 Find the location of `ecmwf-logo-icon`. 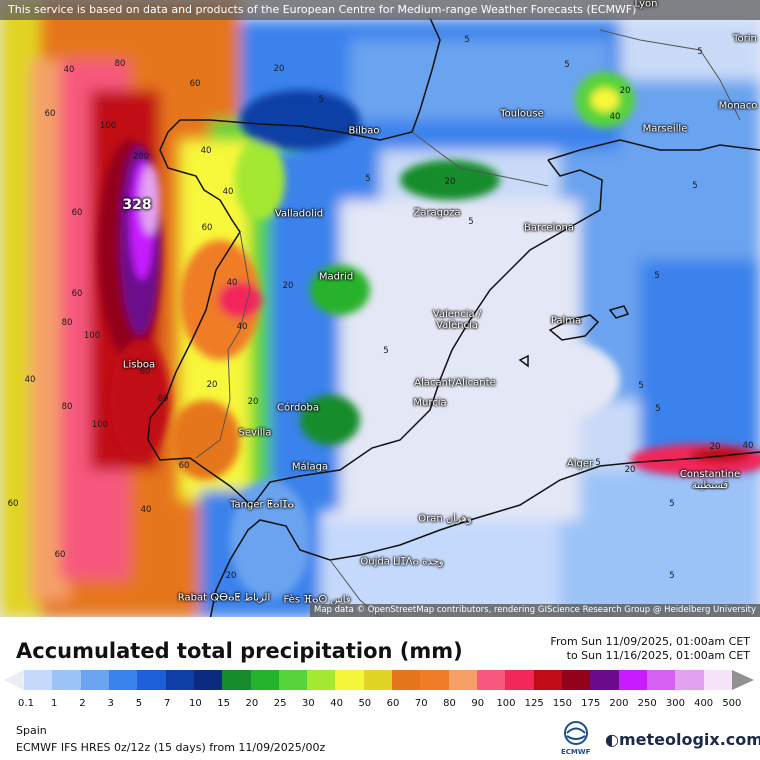

ecmwf-logo-icon is located at coordinates (576, 738).